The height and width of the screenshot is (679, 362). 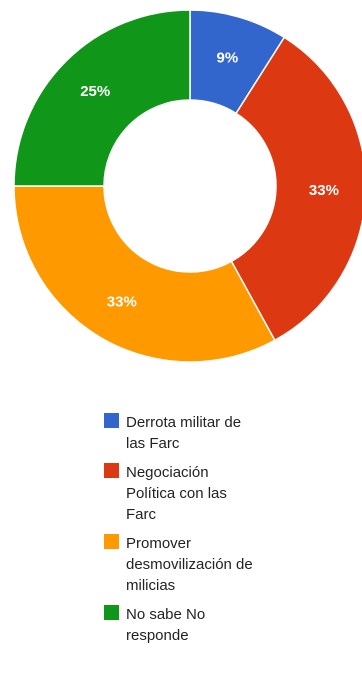 I want to click on slice-label-4: 25%, so click(x=95, y=91).